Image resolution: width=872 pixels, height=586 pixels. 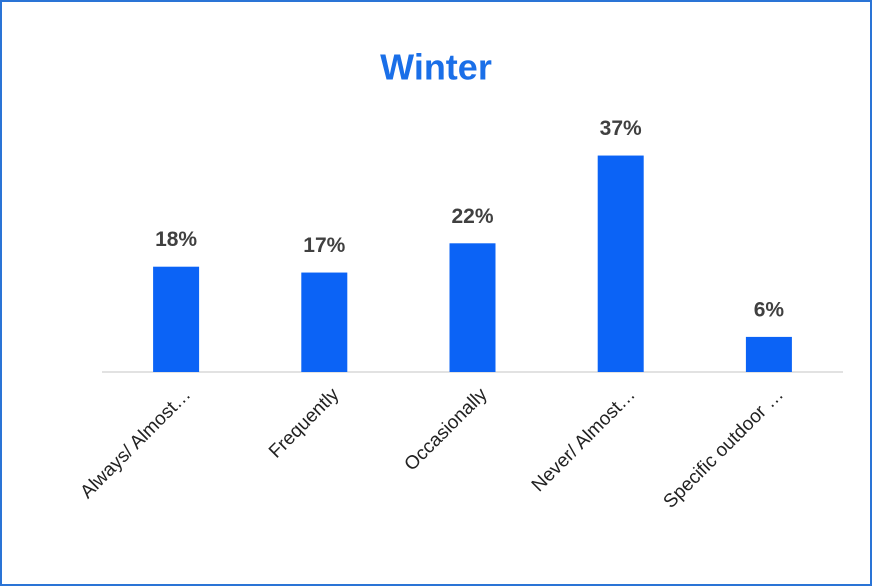 I want to click on chart-title: Winter, so click(x=436, y=67).